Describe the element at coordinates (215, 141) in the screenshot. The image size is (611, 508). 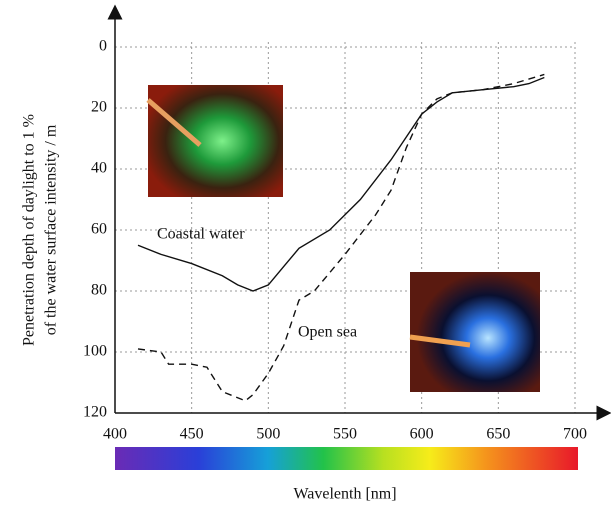
I see `photo-coastal` at that location.